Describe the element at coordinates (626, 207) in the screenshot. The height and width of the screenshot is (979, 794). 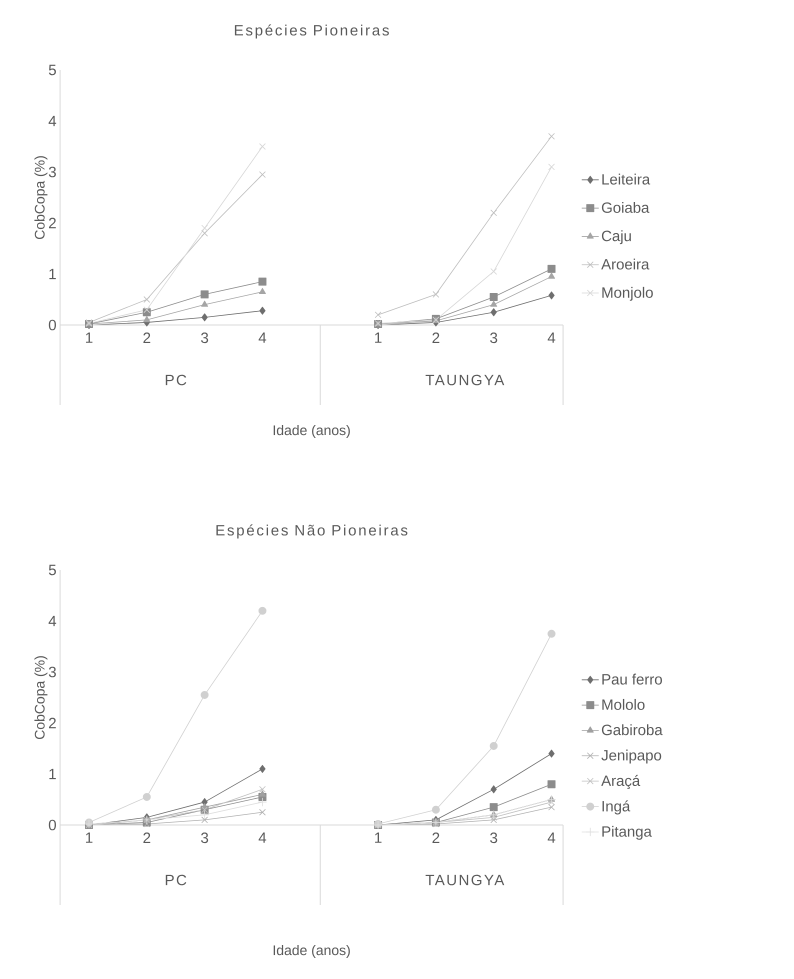
I see `legend-label: Goiaba` at that location.